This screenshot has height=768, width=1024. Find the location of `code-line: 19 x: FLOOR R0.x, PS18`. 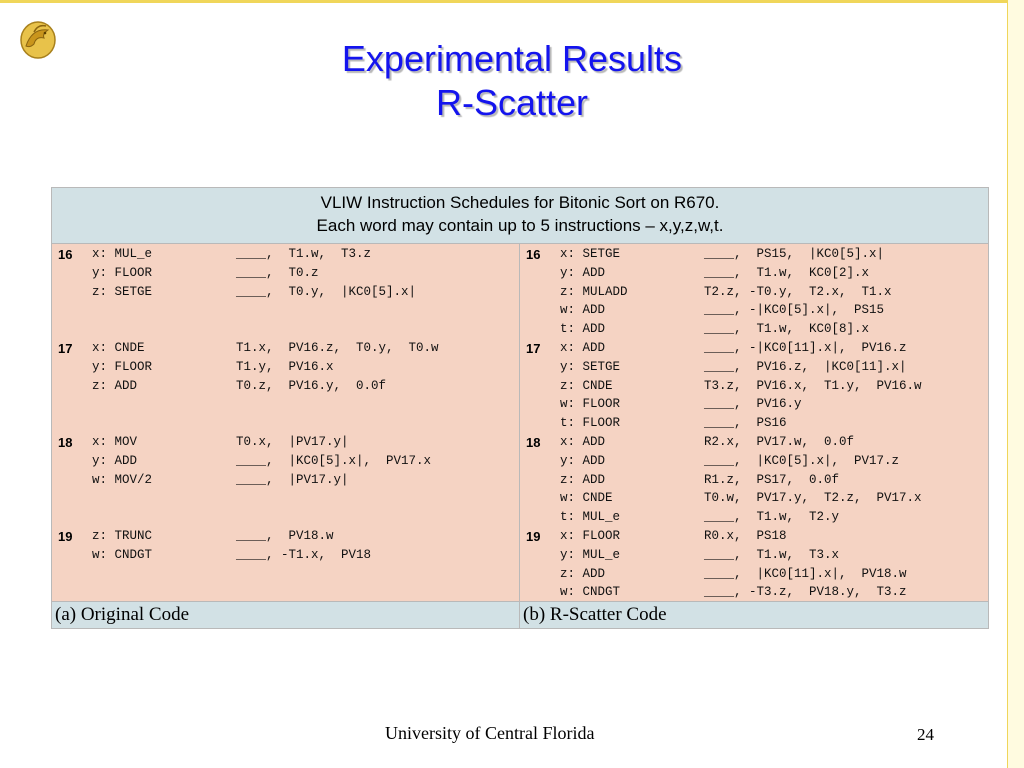

code-line: 19 x: FLOOR R0.x, PS18 is located at coordinates (753, 536).